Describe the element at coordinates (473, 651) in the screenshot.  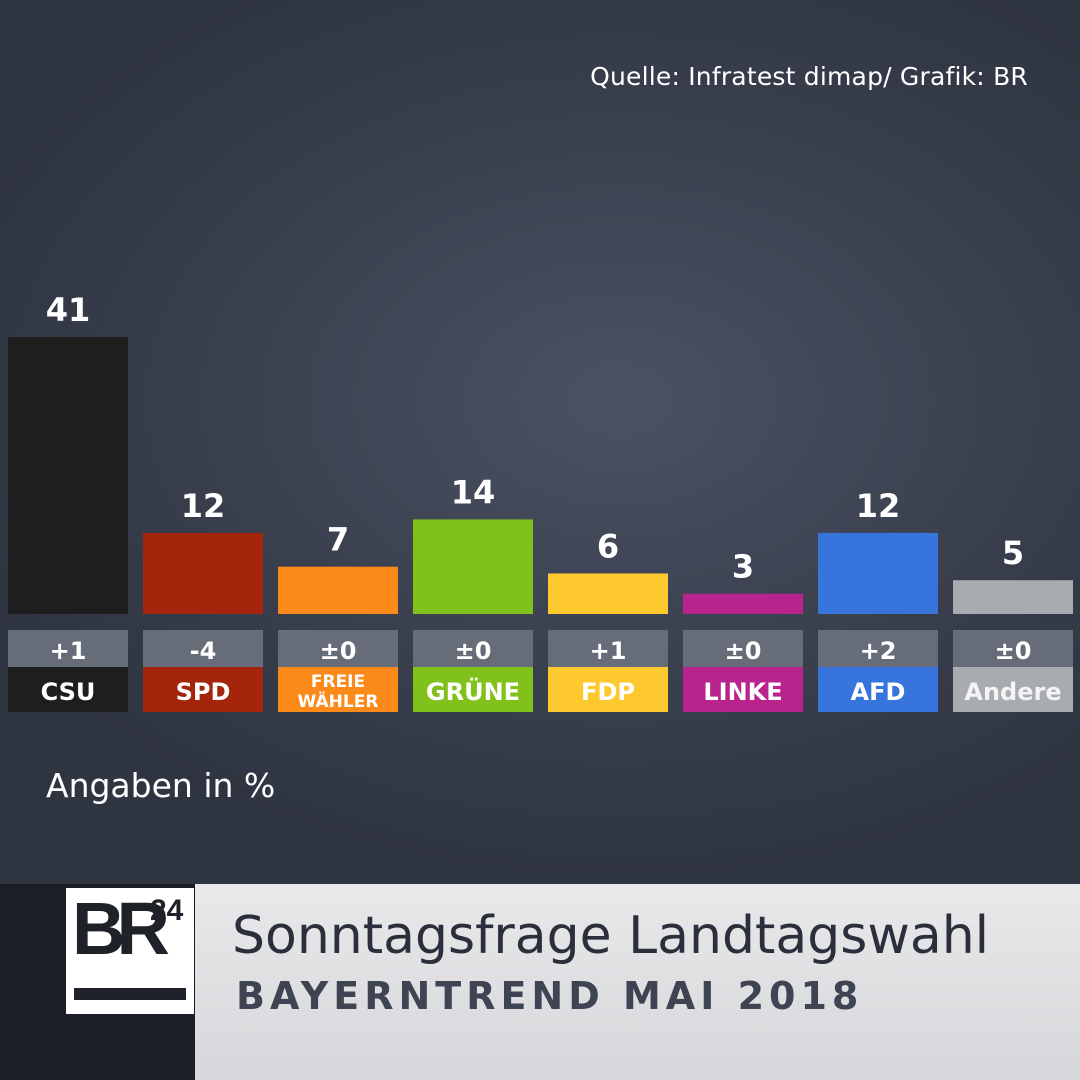
I see `change-label-grüne: ±0` at that location.